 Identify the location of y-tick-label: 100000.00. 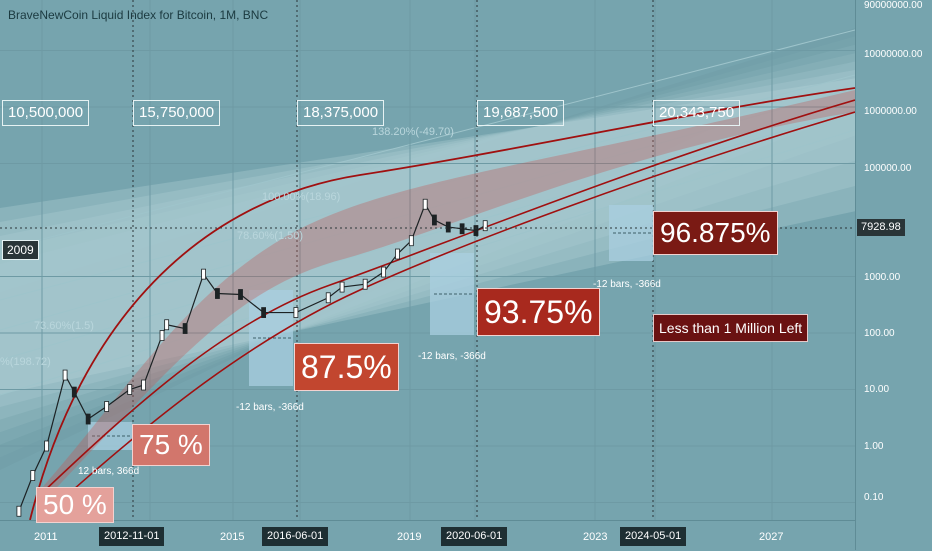
(888, 168).